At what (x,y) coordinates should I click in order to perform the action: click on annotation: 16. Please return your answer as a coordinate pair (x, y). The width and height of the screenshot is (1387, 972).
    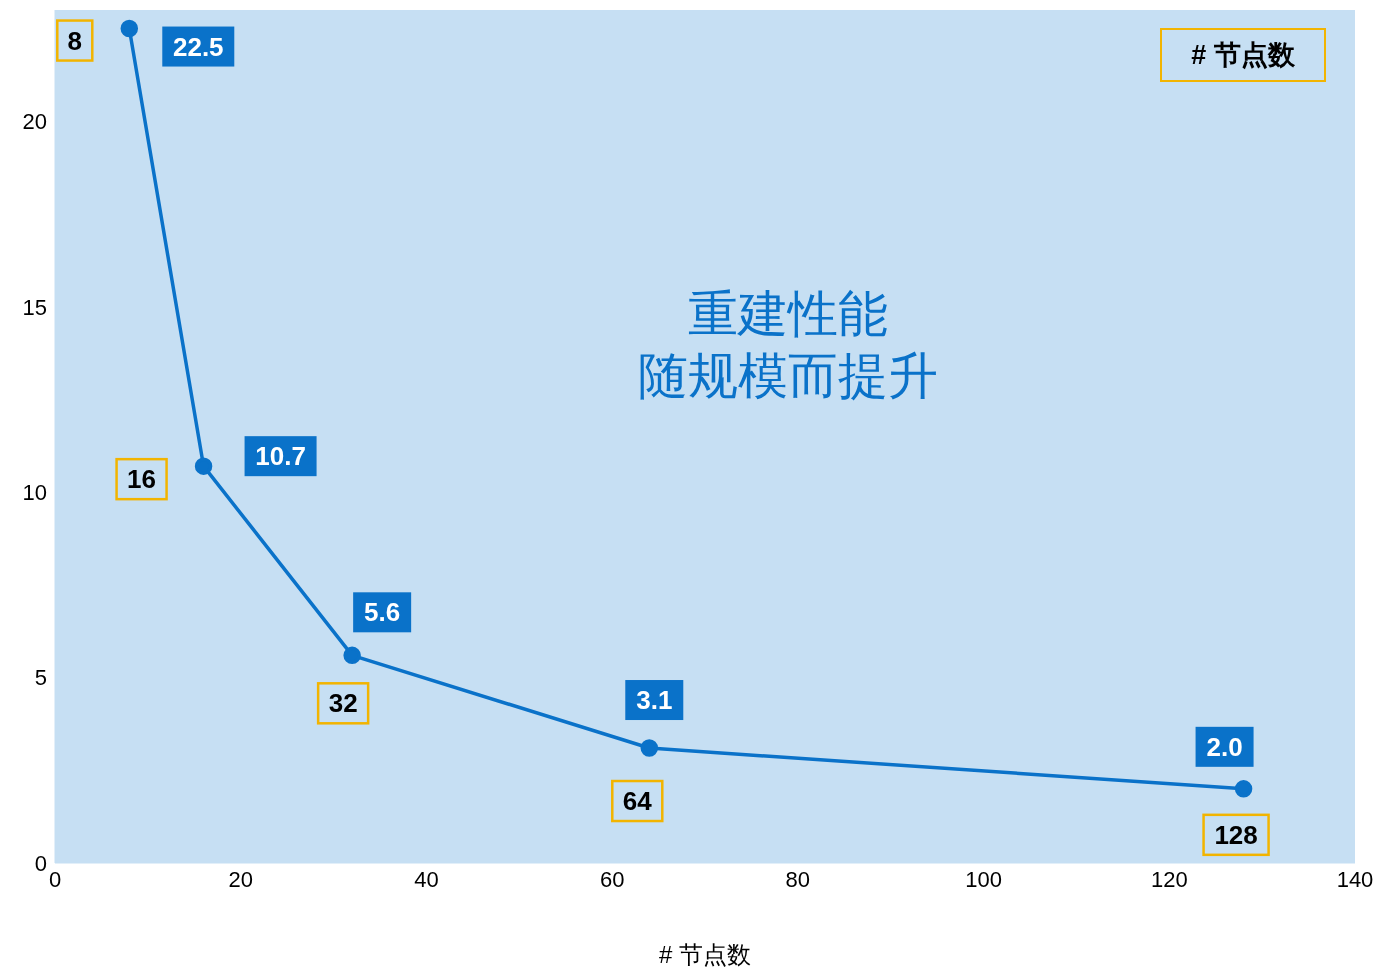
    Looking at the image, I should click on (142, 479).